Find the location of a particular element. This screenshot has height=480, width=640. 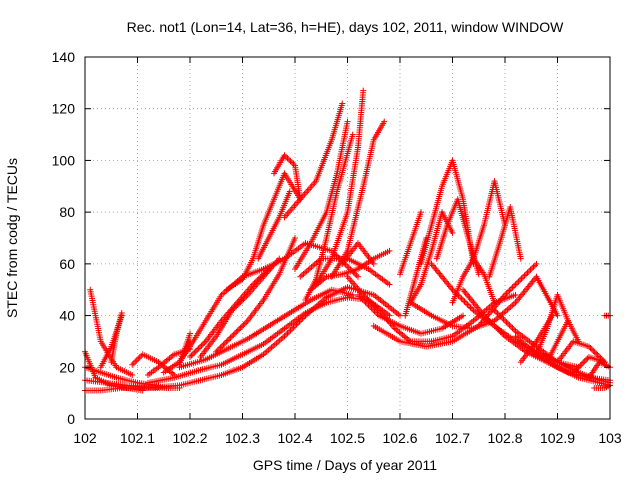

y-tick-label: 60 is located at coordinates (67, 264).